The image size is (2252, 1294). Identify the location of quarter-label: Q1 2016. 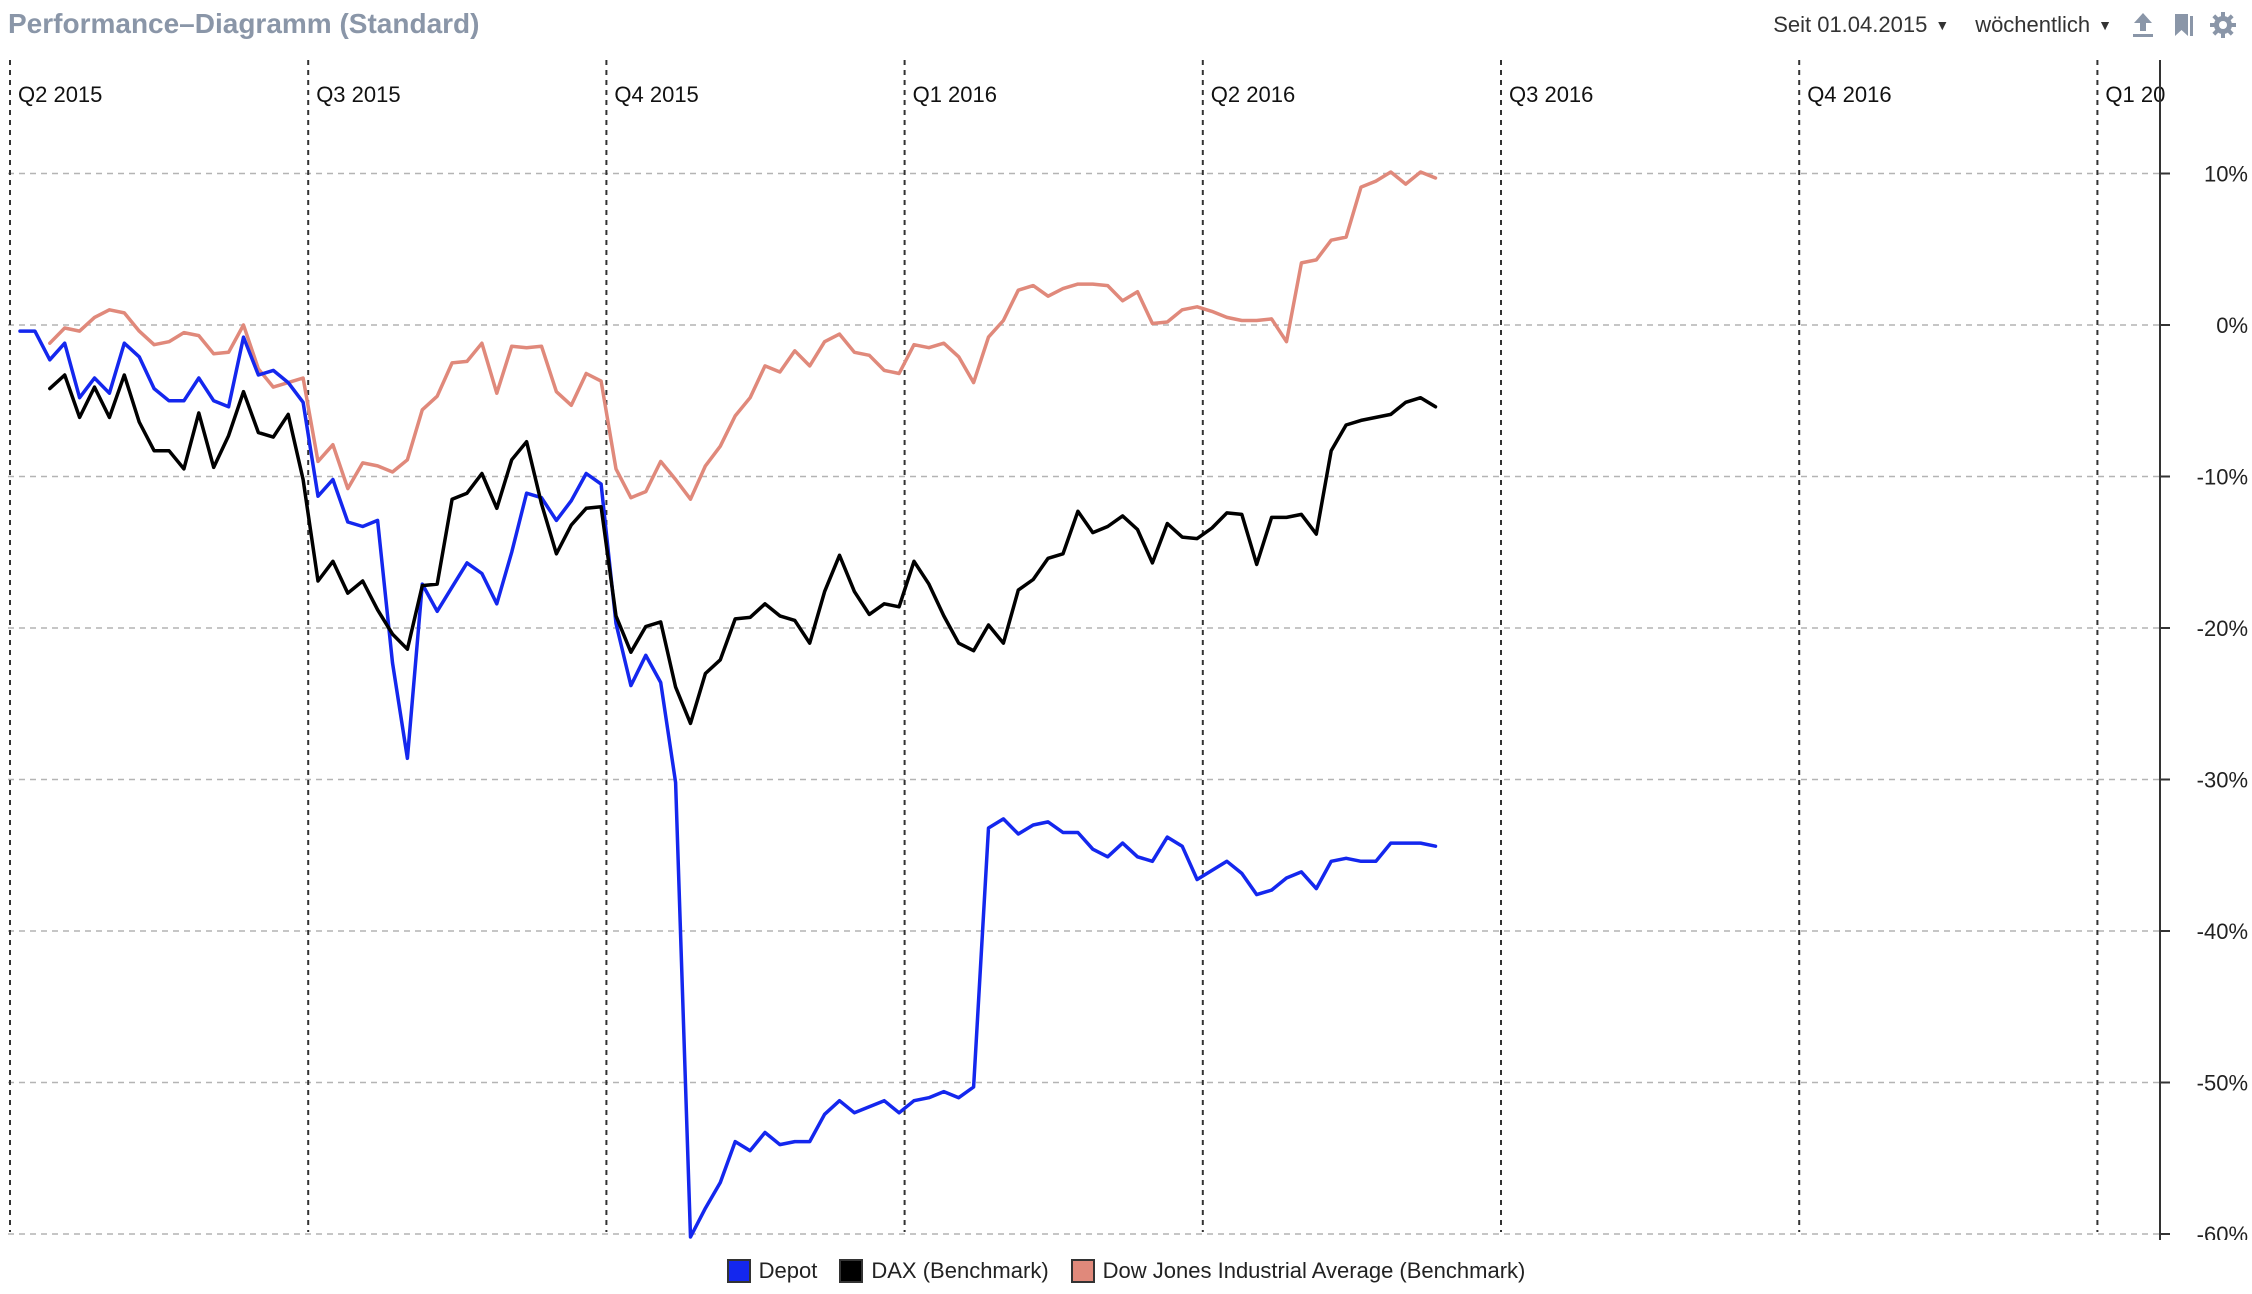
(955, 94).